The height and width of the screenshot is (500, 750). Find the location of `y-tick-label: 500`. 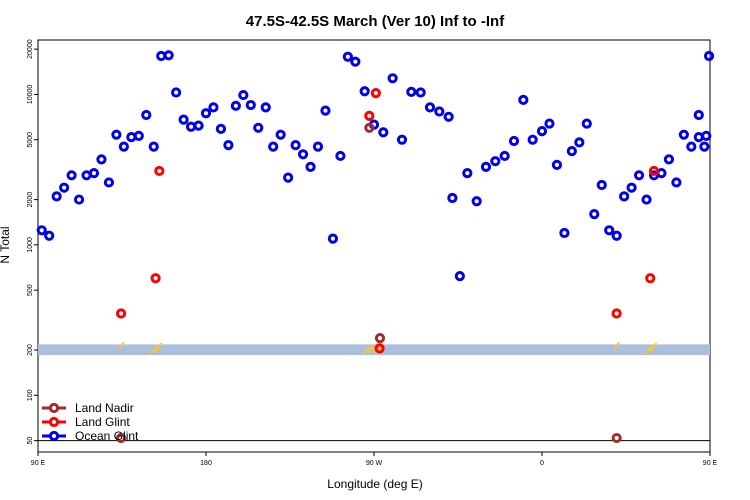

y-tick-label: 500 is located at coordinates (30, 290).